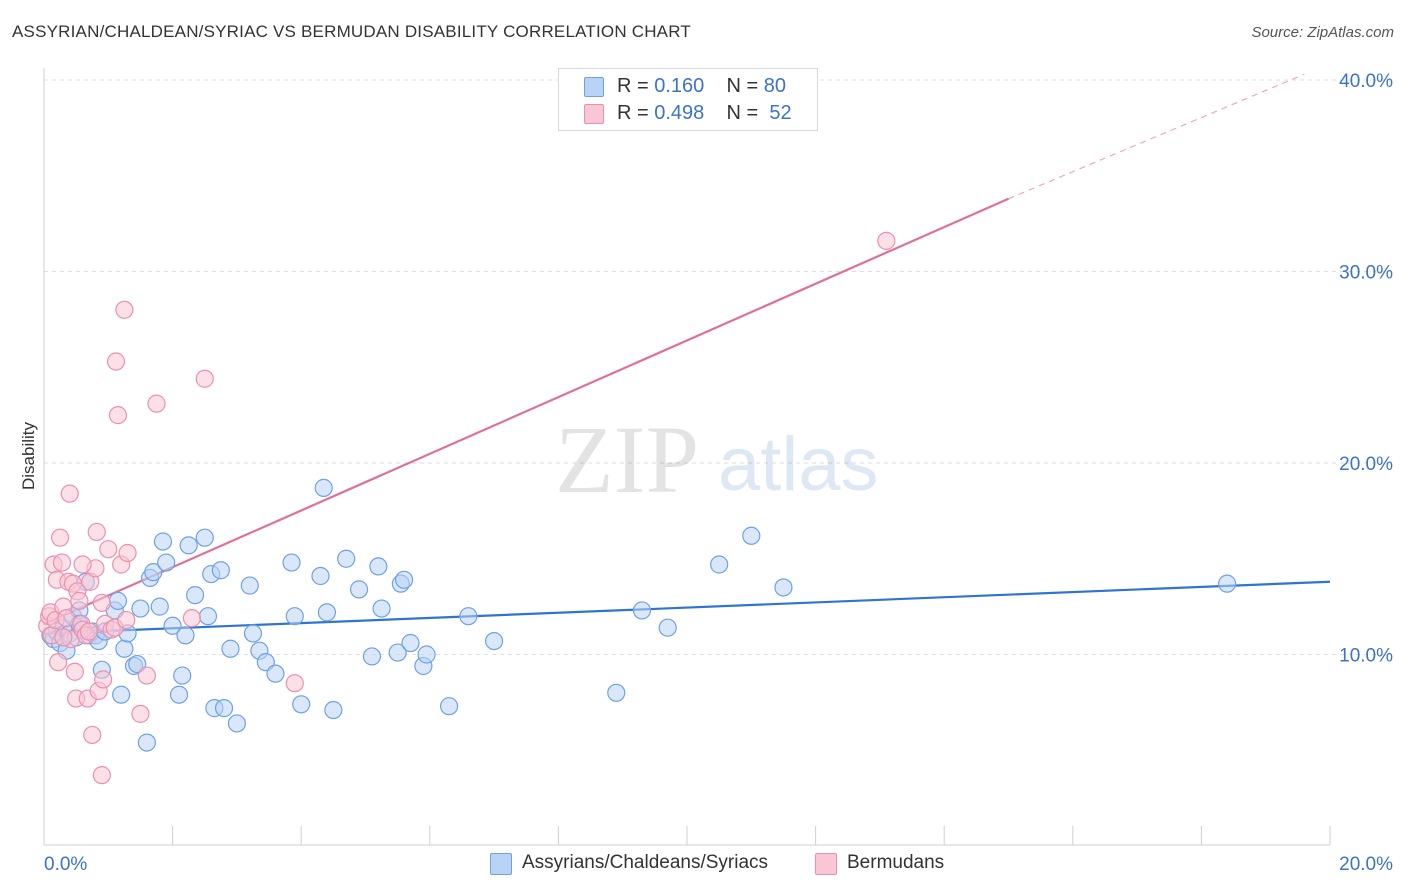 This screenshot has height=892, width=1406. Describe the element at coordinates (645, 862) in the screenshot. I see `bottom-legend-label: Assyrians/Chaldeans/Syriacs` at that location.